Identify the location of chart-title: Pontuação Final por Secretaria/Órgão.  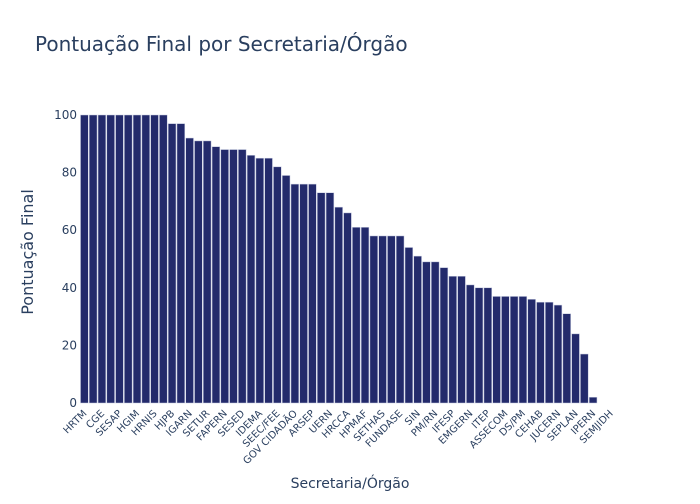
(221, 44).